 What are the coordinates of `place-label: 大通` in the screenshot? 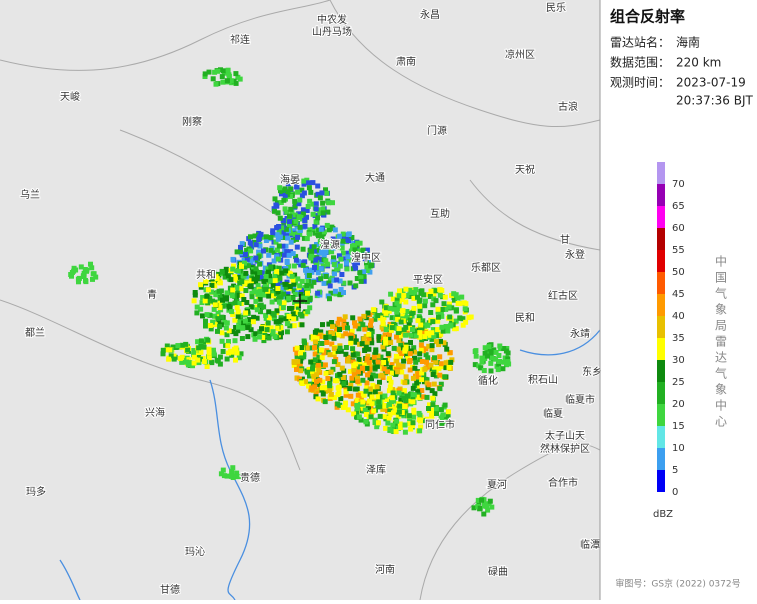 It's located at (375, 177).